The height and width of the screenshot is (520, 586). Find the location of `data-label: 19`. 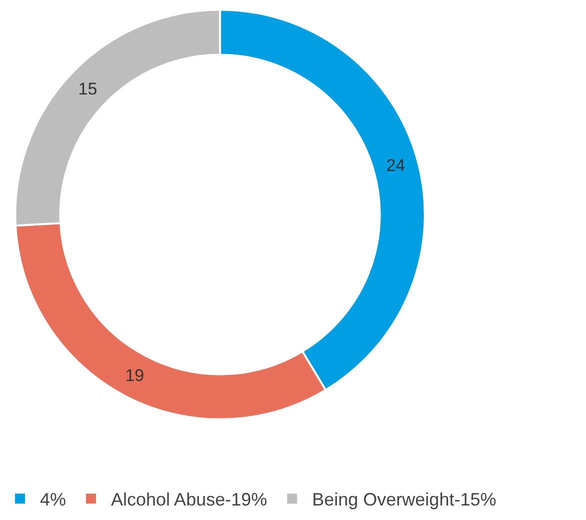

data-label: 19 is located at coordinates (134, 376).